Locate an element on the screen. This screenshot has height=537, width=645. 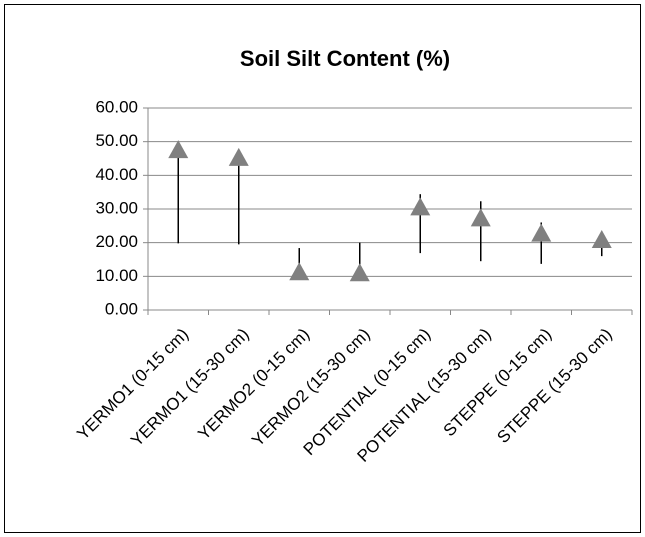
y-tick-label: 10.00 is located at coordinates (116, 275).